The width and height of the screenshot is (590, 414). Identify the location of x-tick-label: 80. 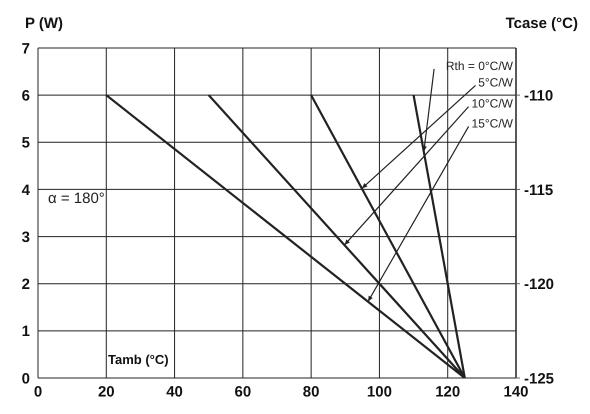
(311, 392).